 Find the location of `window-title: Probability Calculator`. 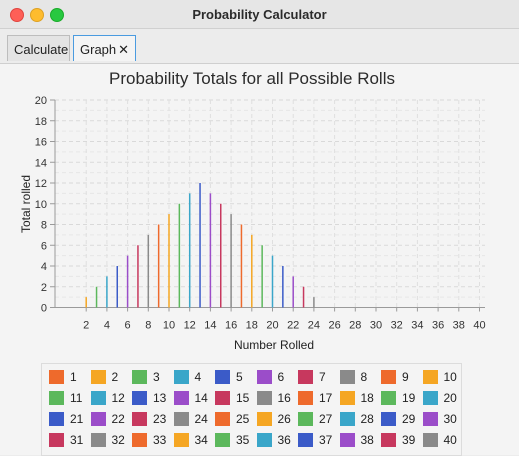

window-title: Probability Calculator is located at coordinates (259, 14).